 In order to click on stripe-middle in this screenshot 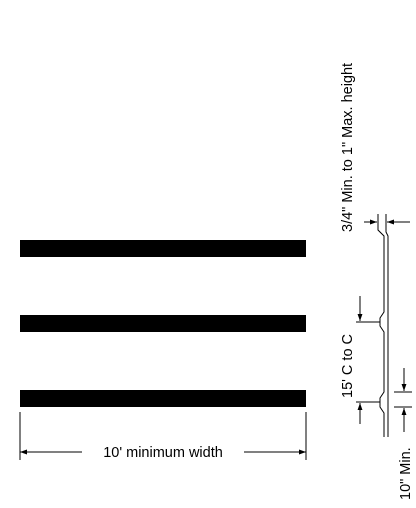, I will do `click(163, 323)`.